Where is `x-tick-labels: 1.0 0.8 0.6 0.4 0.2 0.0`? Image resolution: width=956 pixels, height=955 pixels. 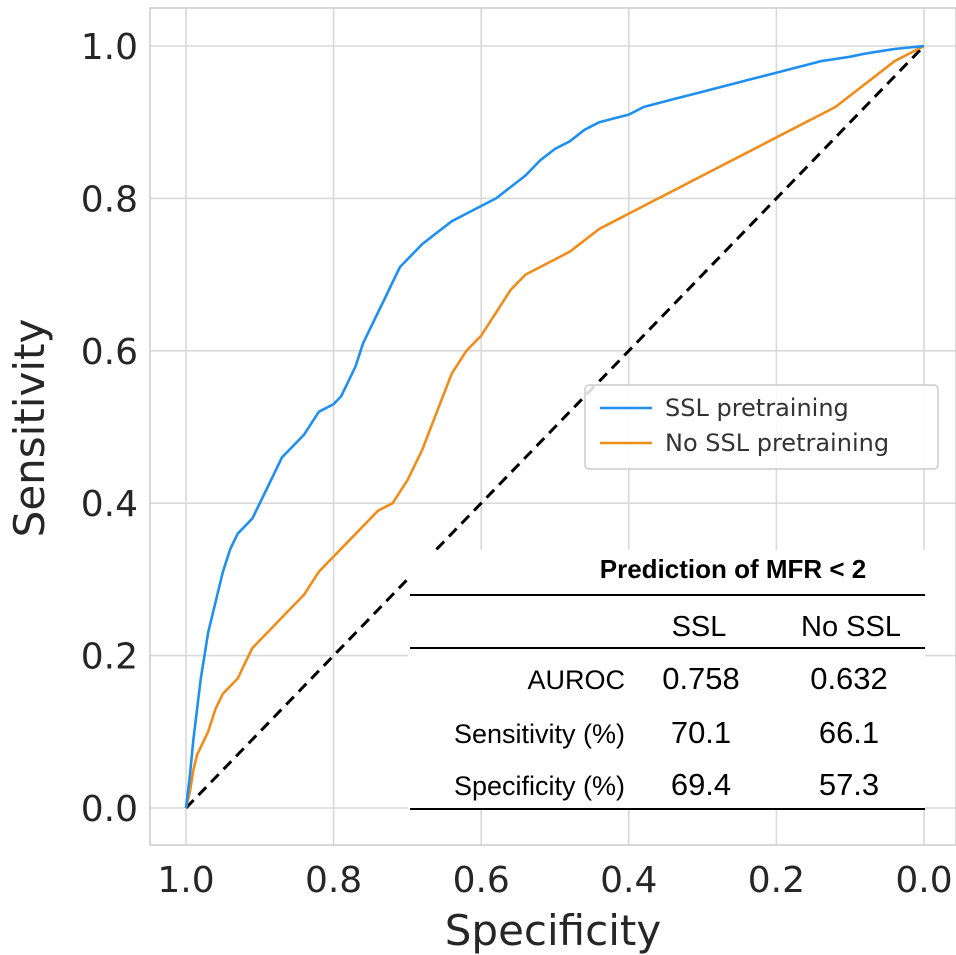
x-tick-labels: 1.0 0.8 0.6 0.4 0.2 0.0 is located at coordinates (554, 880).